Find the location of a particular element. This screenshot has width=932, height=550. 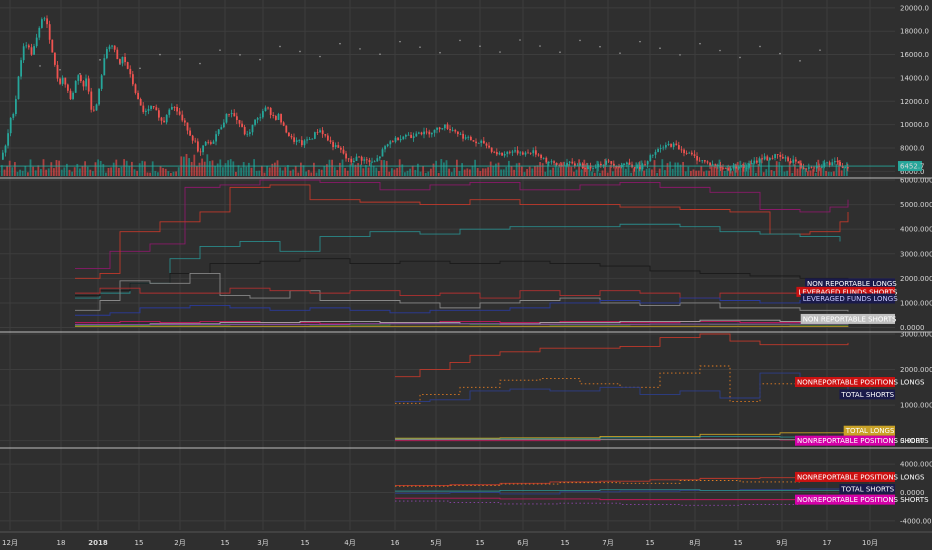

x-tick-label: 5月 is located at coordinates (435, 543).